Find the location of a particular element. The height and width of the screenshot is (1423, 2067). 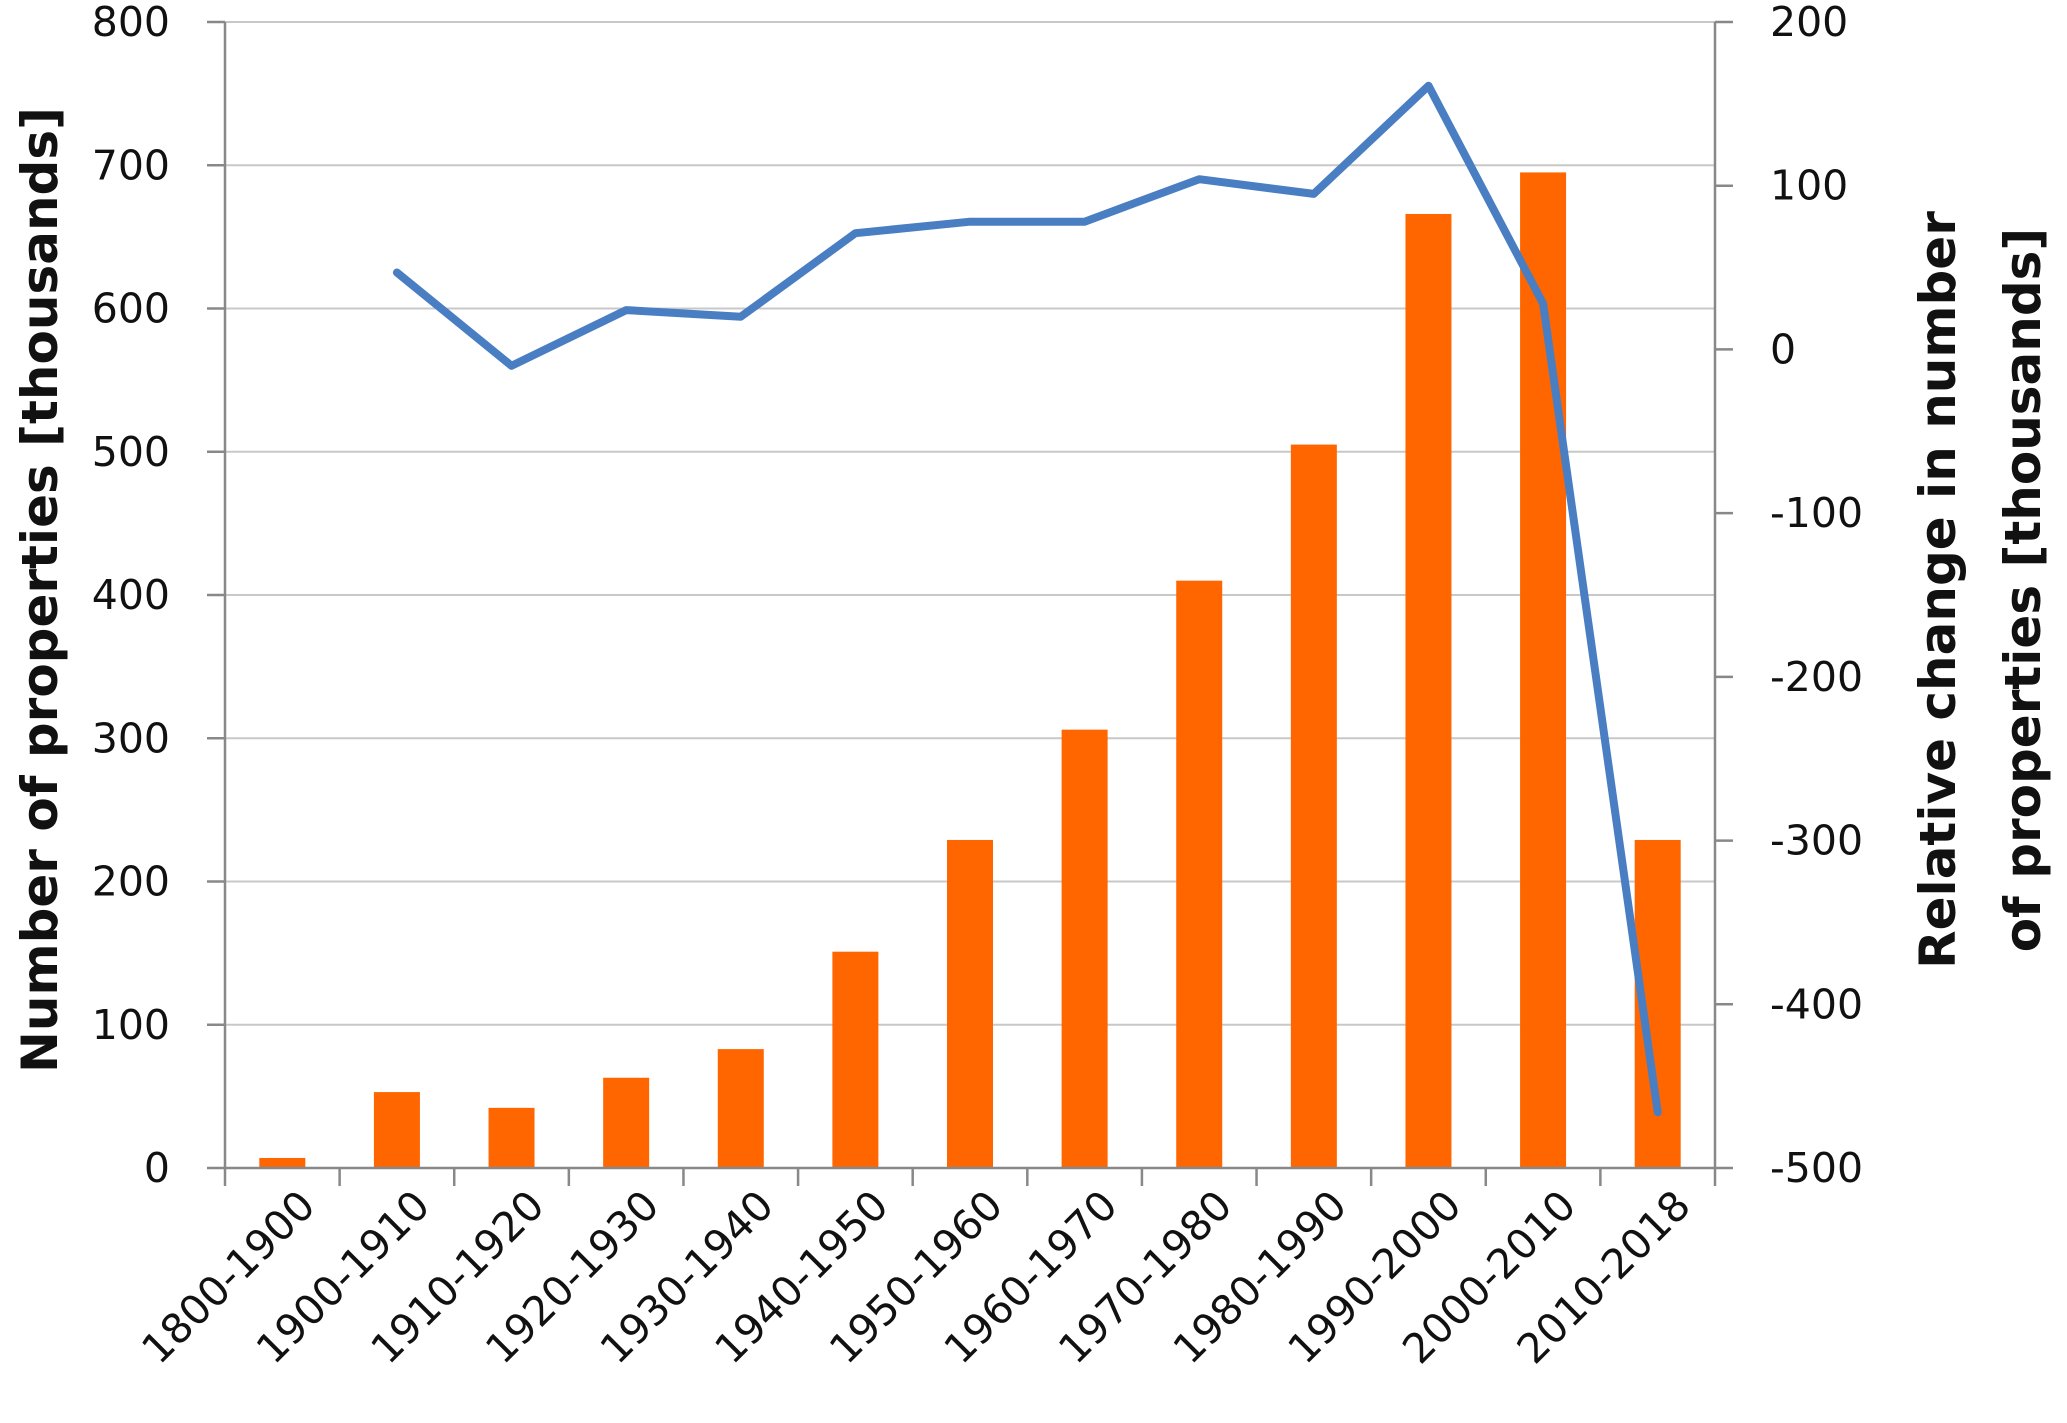

left-tick-label: 300 is located at coordinates (131, 738).